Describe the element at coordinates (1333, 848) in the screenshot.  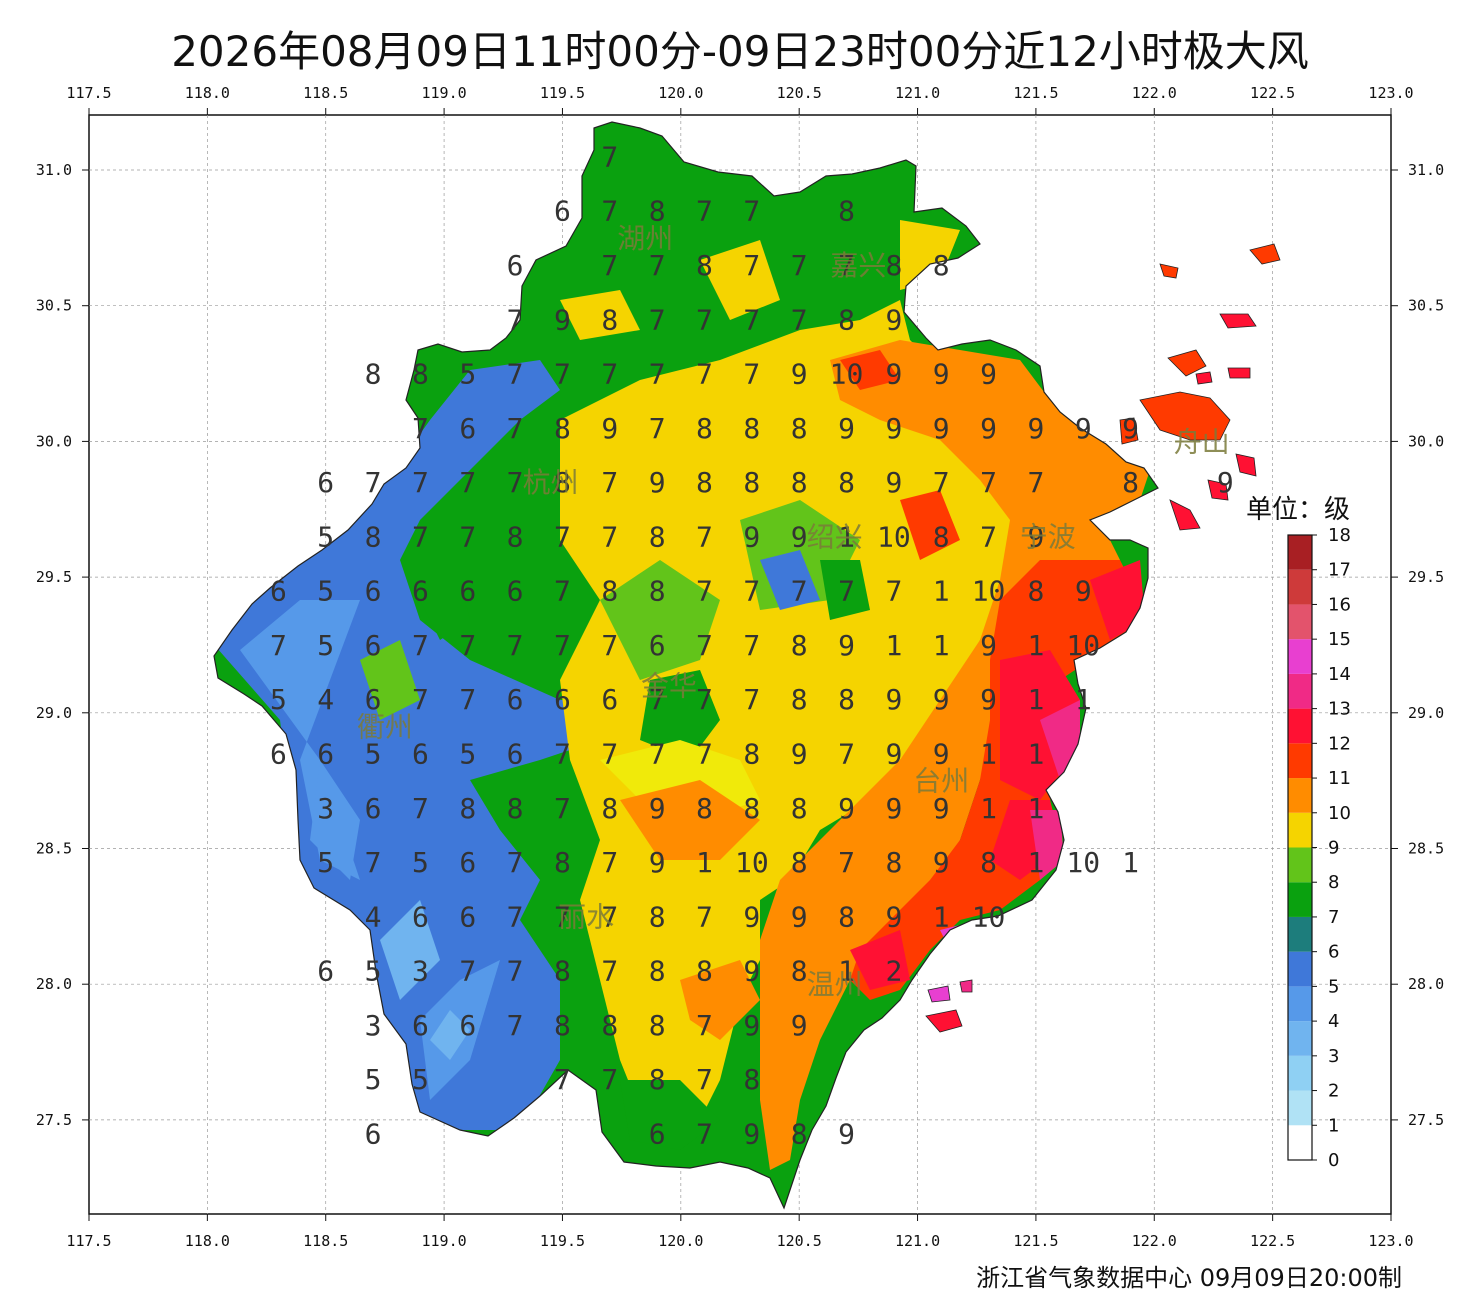
I see `legend-level-label: 9` at that location.